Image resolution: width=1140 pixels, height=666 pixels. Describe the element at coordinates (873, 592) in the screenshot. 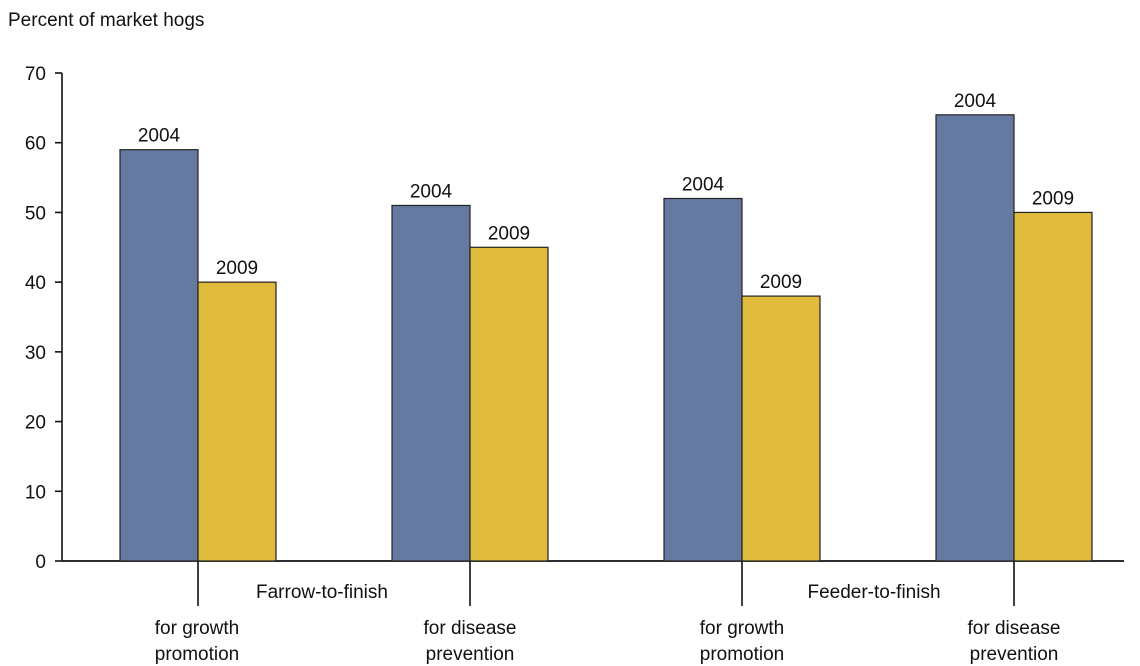

I see `group-label: Feeder-to-finish` at that location.